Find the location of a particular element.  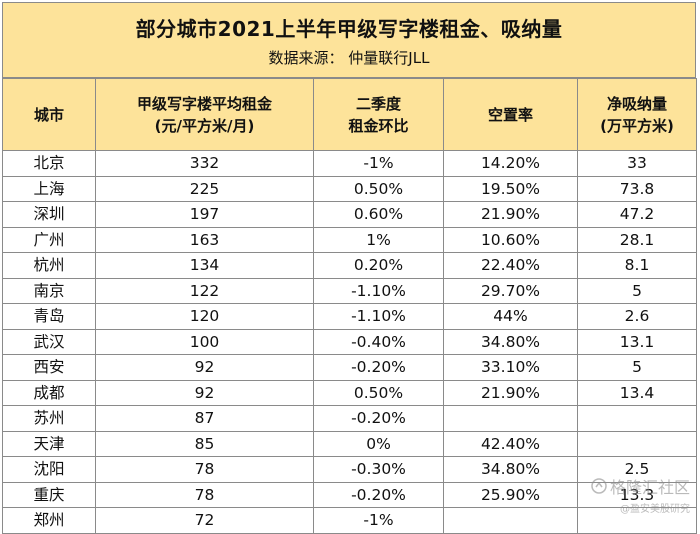

table-row: 沈阳 78 -0.30% 34.80% 2.5 is located at coordinates (349, 469).